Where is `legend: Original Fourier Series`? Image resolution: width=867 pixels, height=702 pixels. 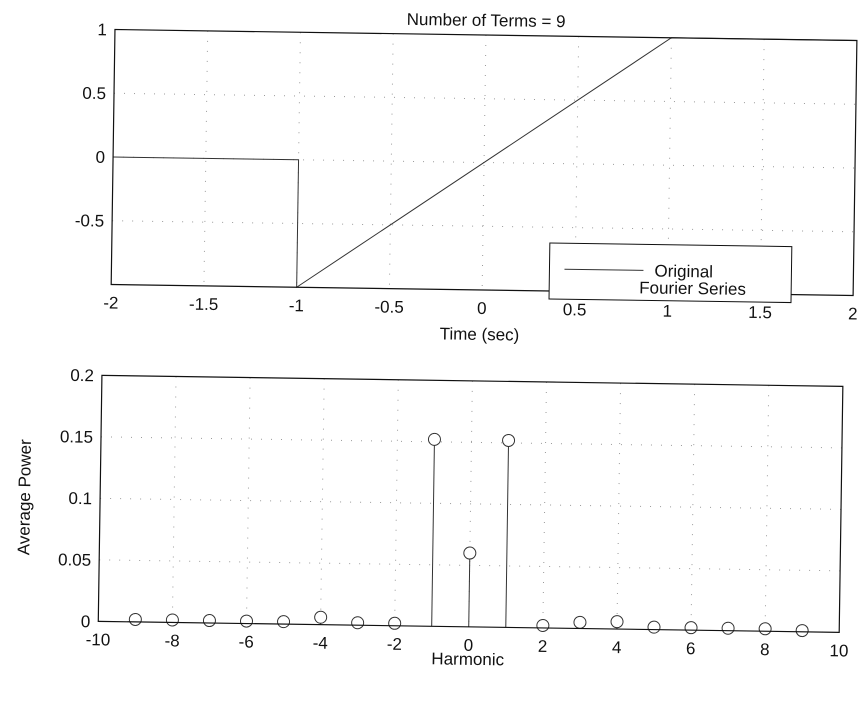
legend: Original Fourier Series is located at coordinates (670, 273).